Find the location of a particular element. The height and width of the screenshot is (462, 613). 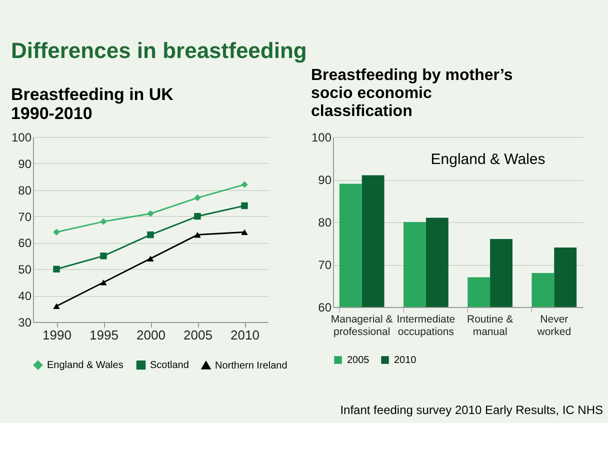

text: Differences in breastfeeding is located at coordinates (158, 50).